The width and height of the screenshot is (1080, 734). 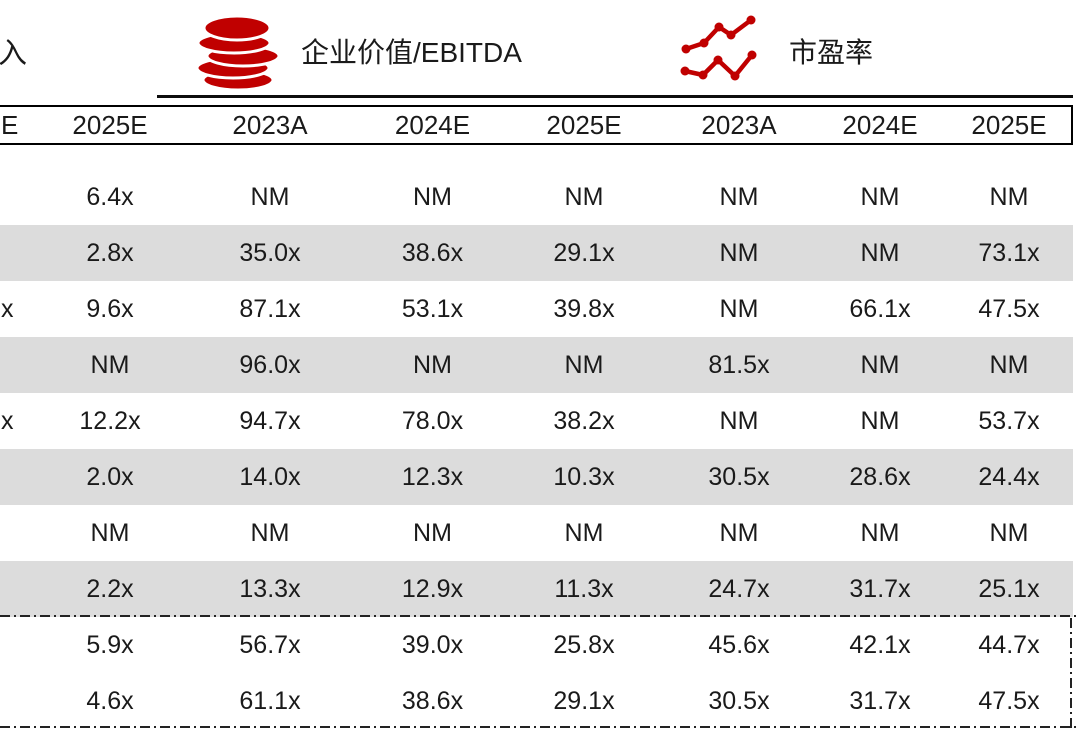 I want to click on summary-cell: 29.1x, so click(x=584, y=700).